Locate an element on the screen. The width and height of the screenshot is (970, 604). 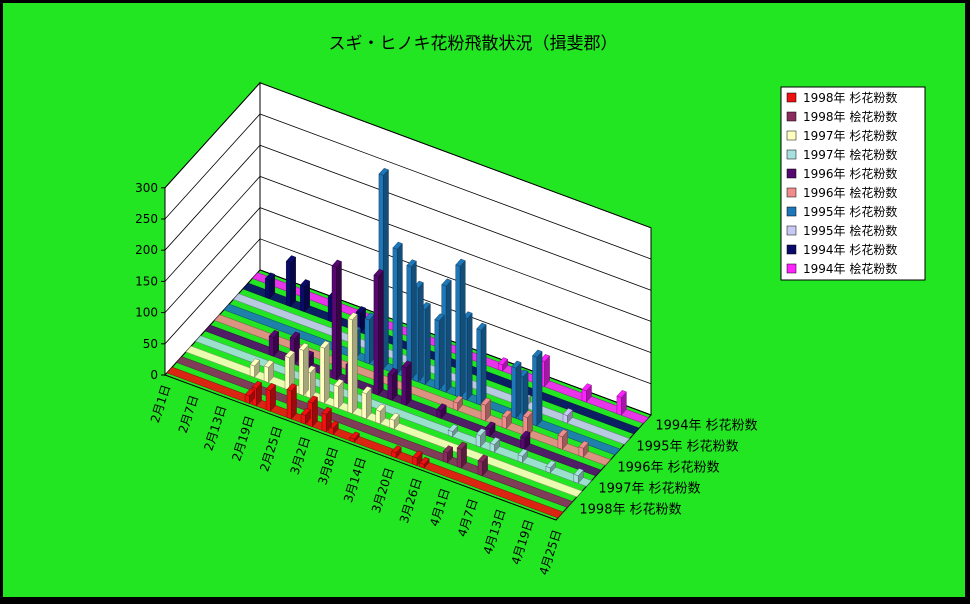
legend-label: 1995年 桧花粉数 is located at coordinates (850, 230).